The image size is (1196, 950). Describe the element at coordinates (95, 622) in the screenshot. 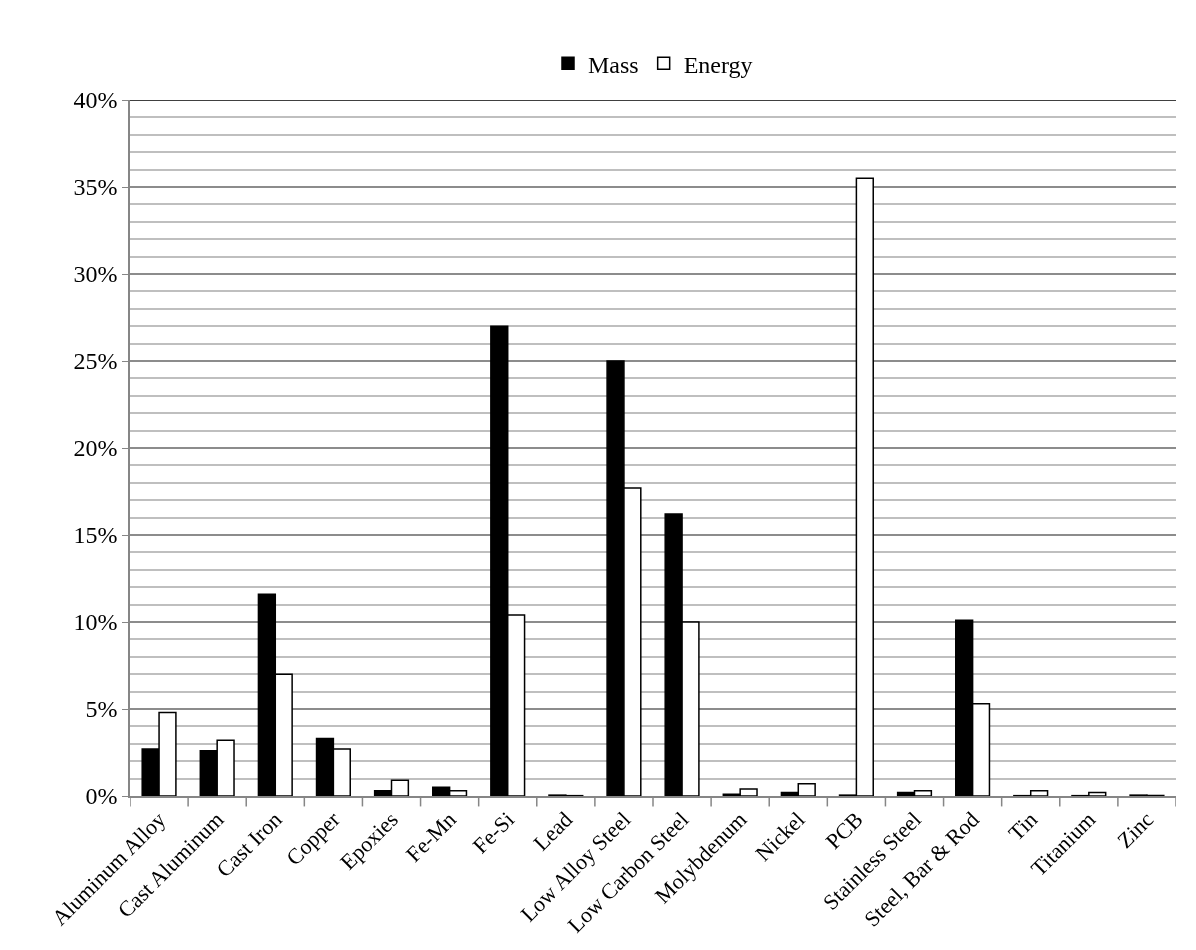

I see `y-tick-label: 10%` at that location.